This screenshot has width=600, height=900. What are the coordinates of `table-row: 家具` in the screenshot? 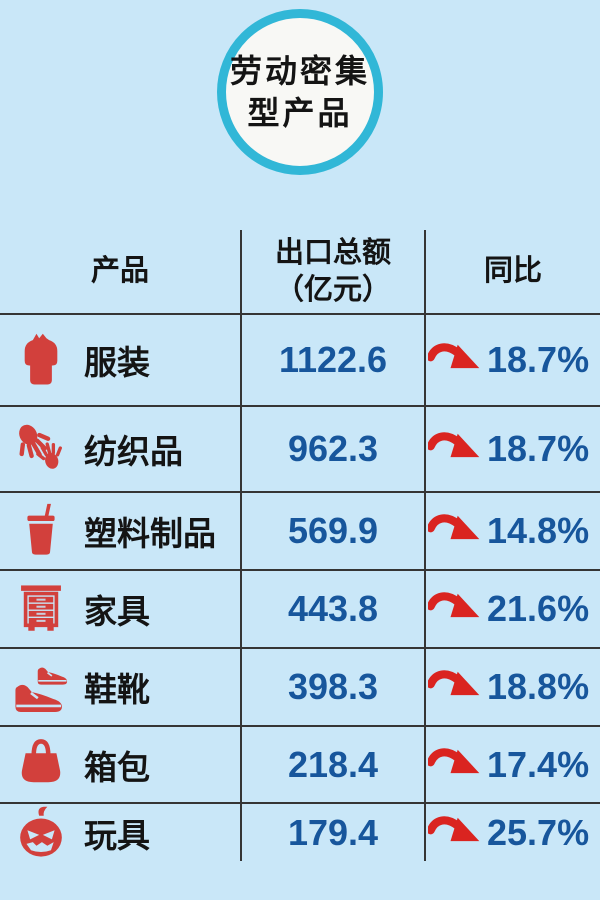 It's located at (120, 610).